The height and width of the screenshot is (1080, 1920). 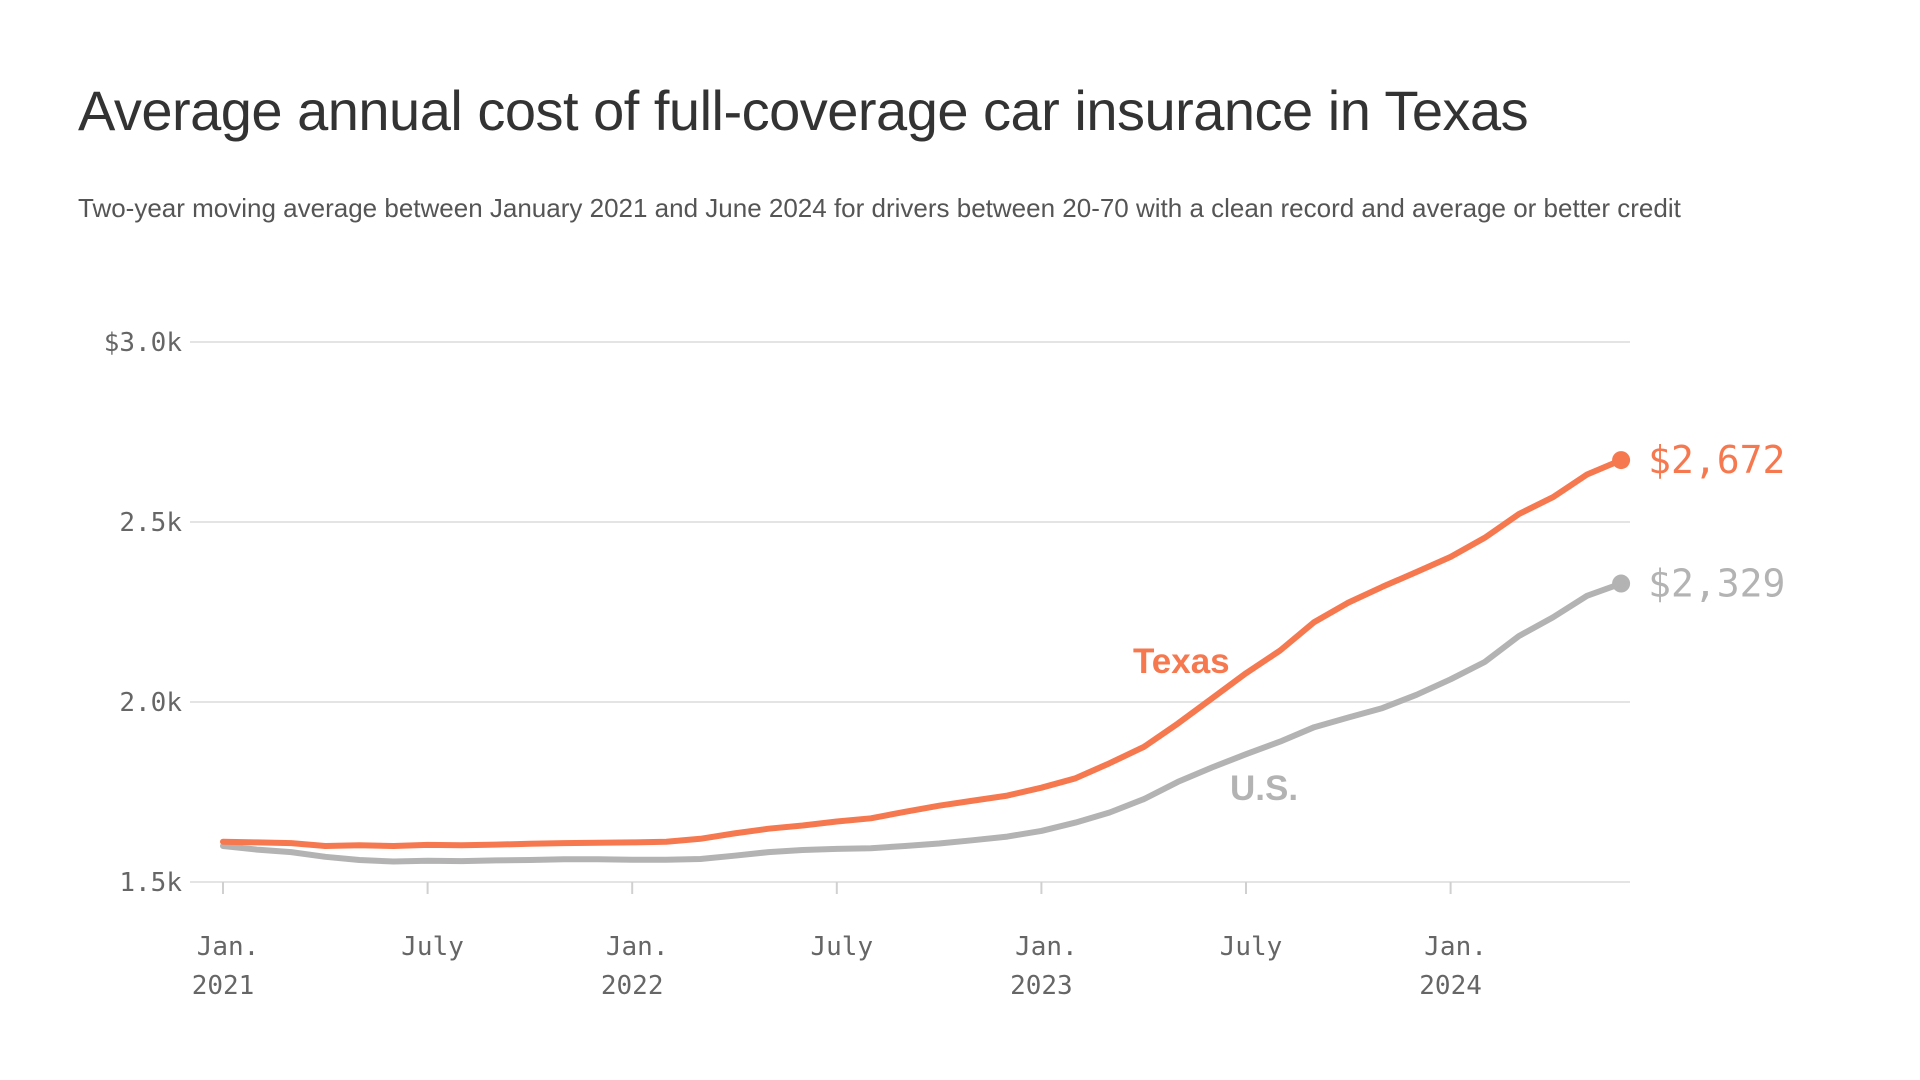 What do you see at coordinates (1621, 460) in the screenshot?
I see `texas-end-marker` at bounding box center [1621, 460].